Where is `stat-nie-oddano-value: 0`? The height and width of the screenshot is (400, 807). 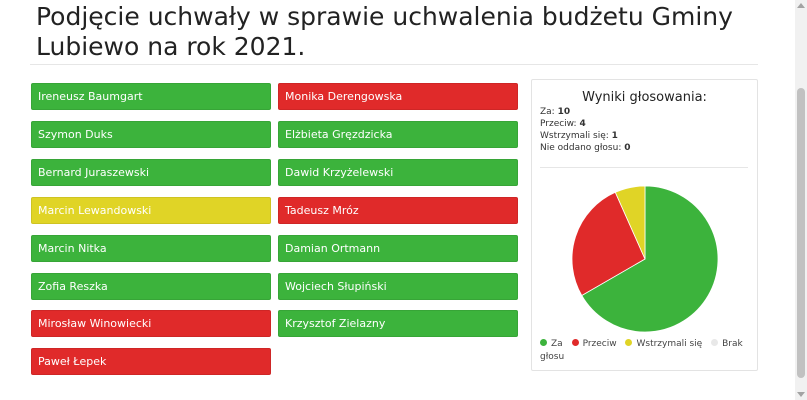 stat-nie-oddano-value: 0 is located at coordinates (627, 148).